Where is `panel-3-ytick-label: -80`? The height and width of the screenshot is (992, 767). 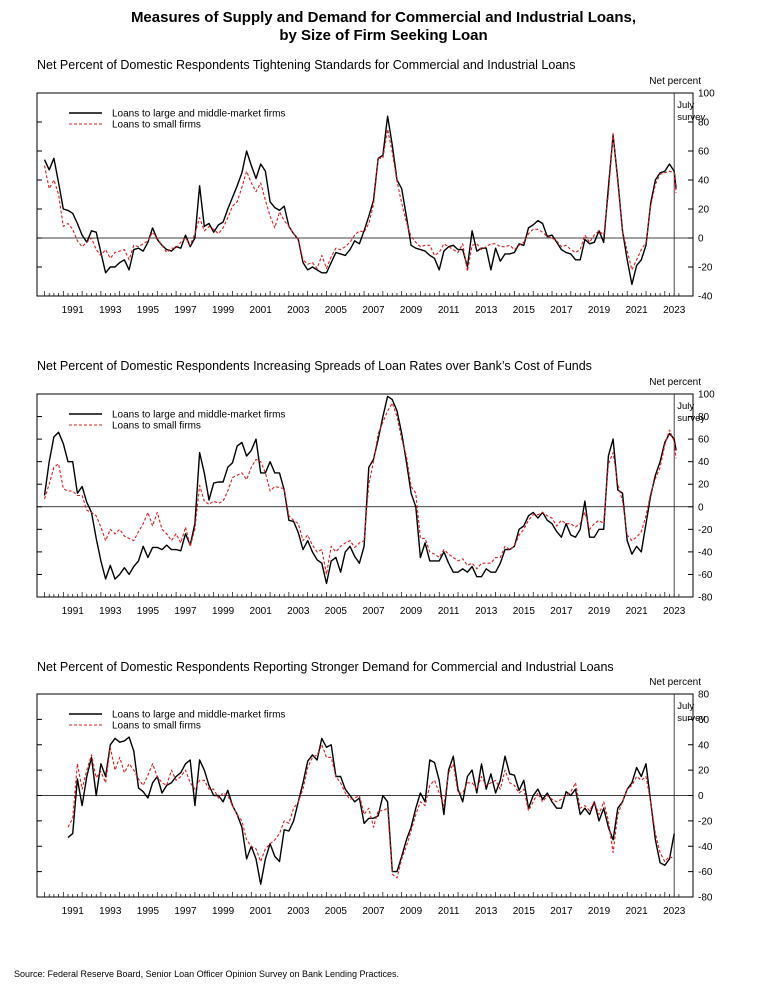
panel-3-ytick-label: -80 is located at coordinates (705, 898).